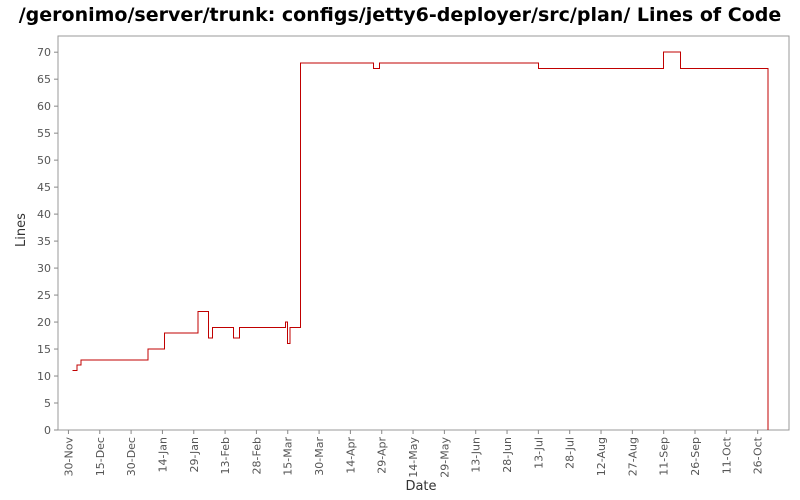 The image size is (800, 500). Describe the element at coordinates (21, 230) in the screenshot. I see `y-axis-label: Lines` at that location.